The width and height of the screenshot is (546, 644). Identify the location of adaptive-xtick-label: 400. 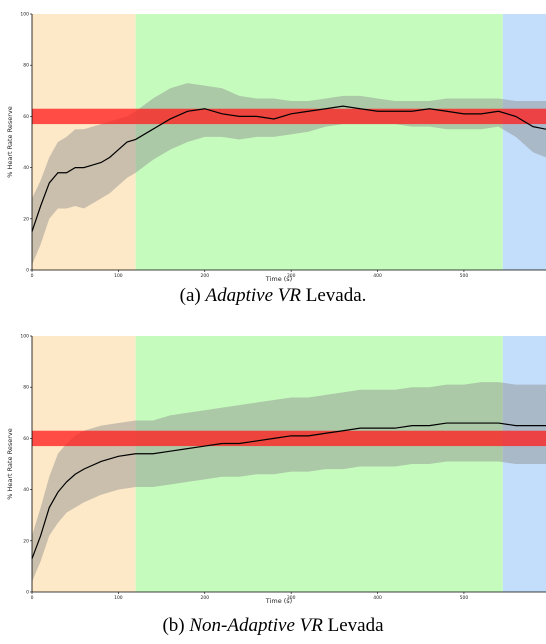
(377, 276).